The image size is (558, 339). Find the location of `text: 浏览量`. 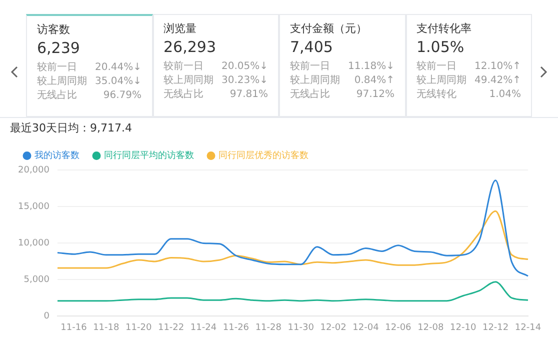

text: 浏览量 is located at coordinates (181, 28).